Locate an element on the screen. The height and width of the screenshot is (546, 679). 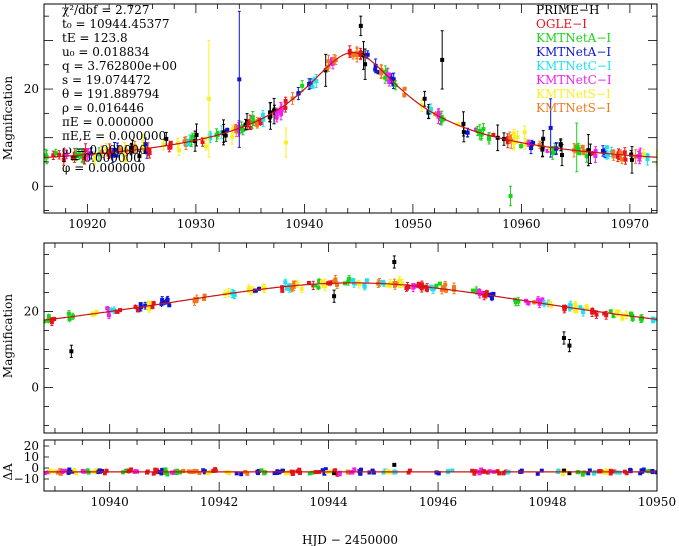
residual-y-tick-label: 0 is located at coordinates (35, 468).